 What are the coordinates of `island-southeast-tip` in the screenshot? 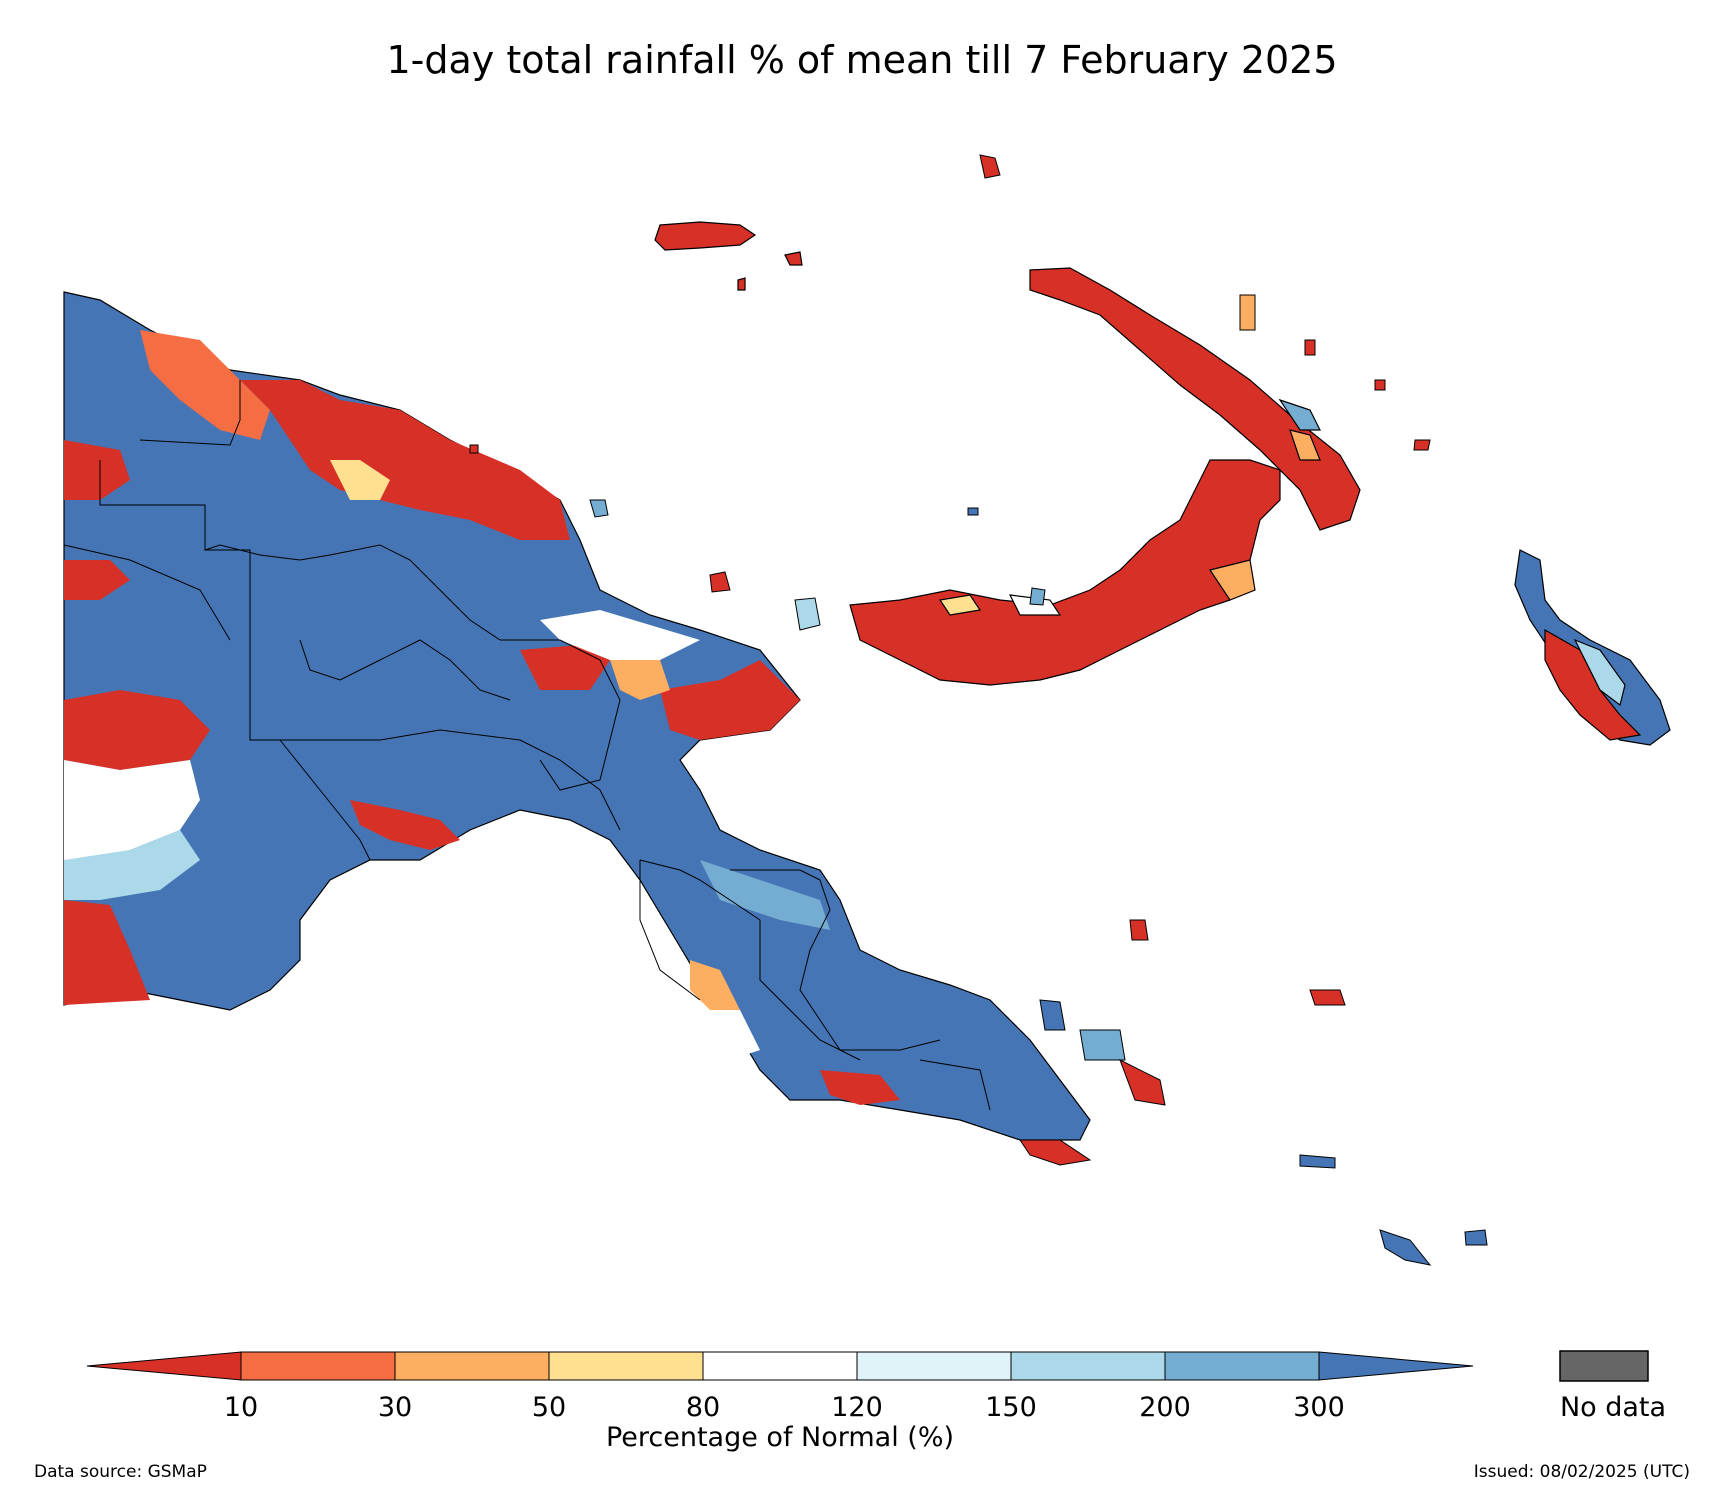 It's located at (1055, 1152).